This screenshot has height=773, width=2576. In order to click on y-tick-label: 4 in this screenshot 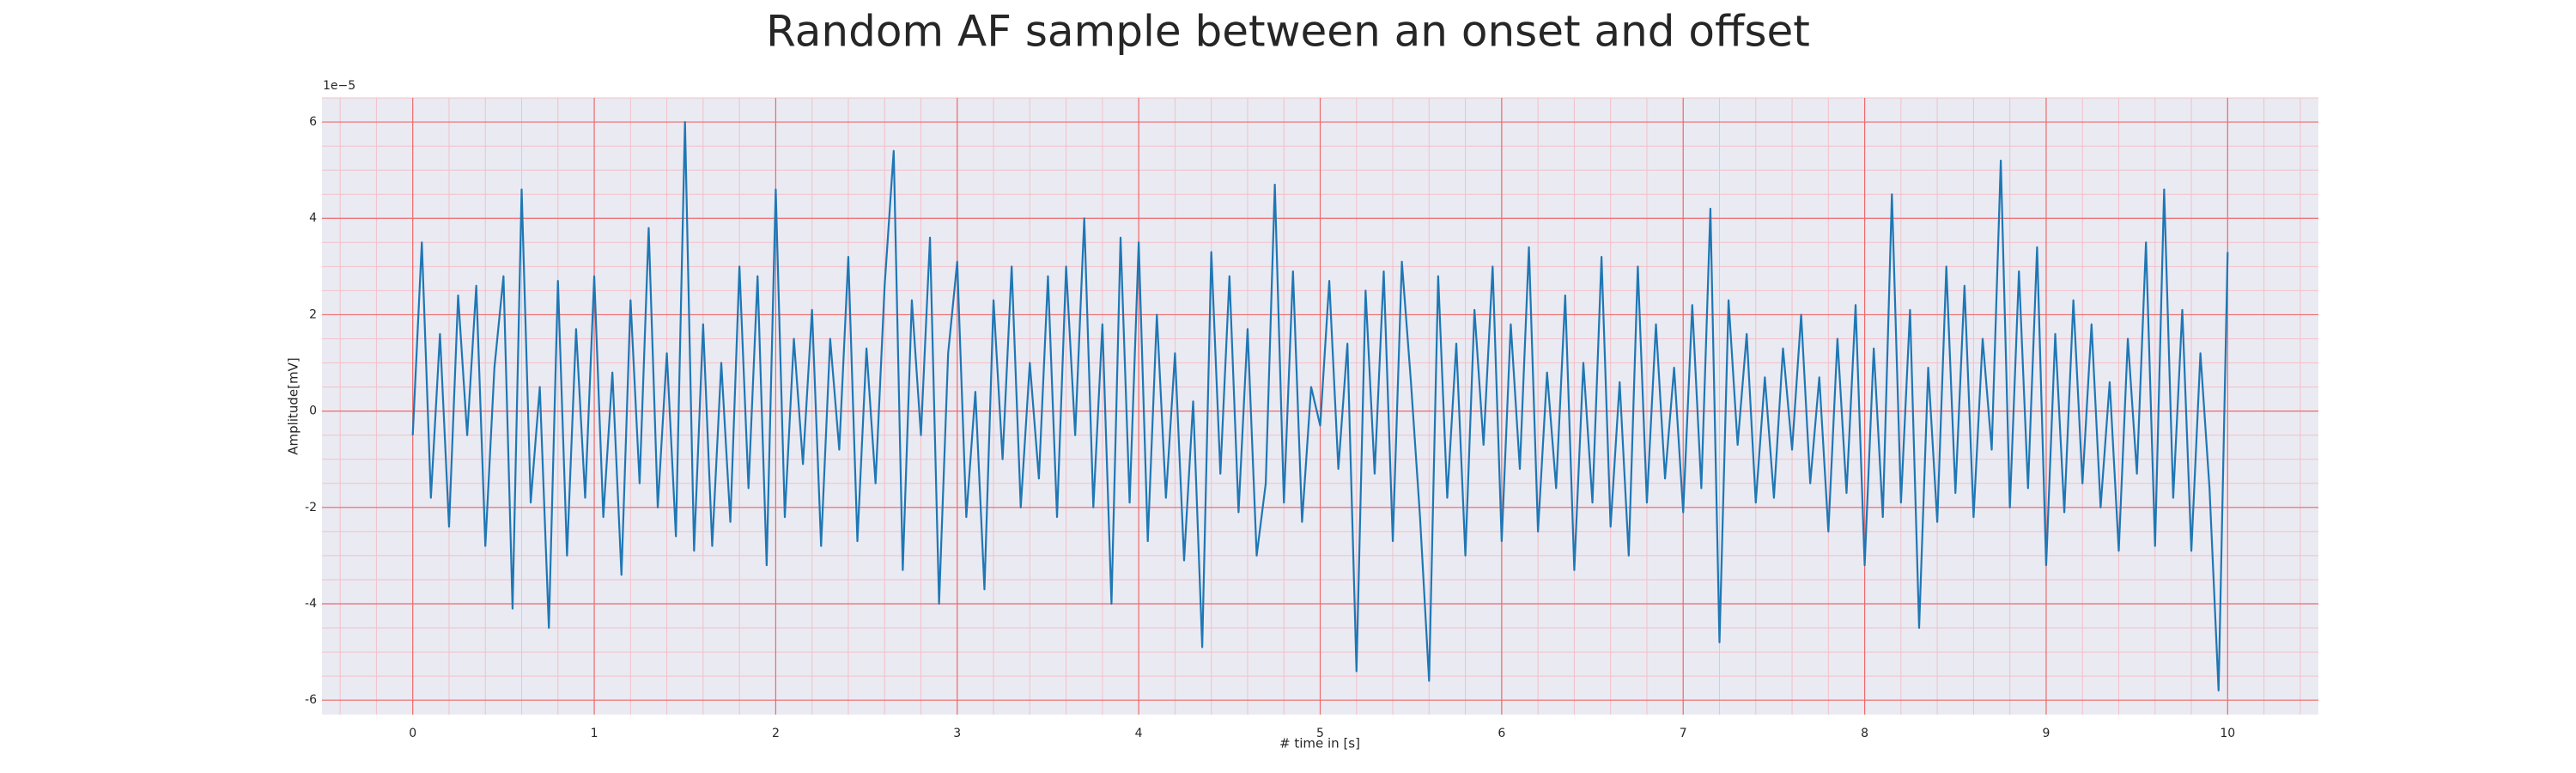, I will do `click(313, 218)`.